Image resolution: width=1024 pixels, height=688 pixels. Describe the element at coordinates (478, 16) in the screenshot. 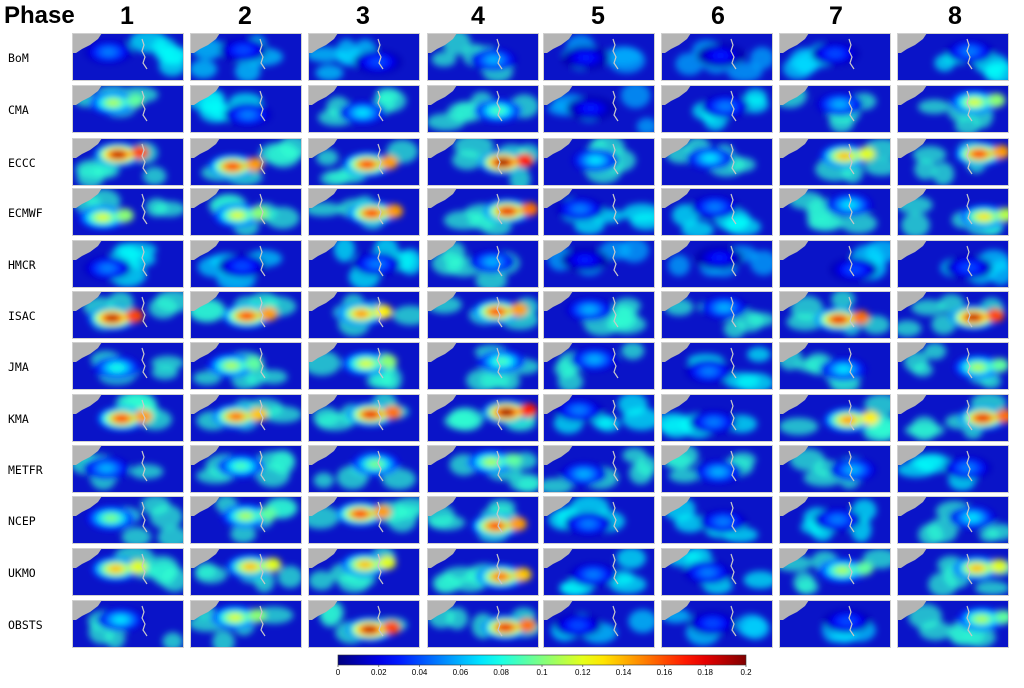

I see `phase-label-4: 4` at that location.